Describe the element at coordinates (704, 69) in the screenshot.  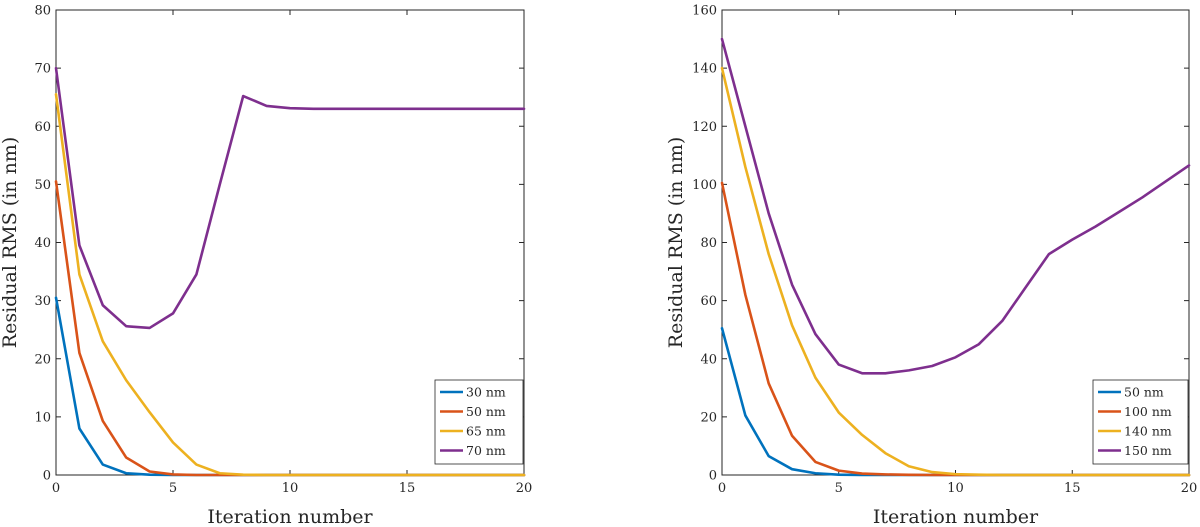
I see `y-tick-label: 140` at that location.